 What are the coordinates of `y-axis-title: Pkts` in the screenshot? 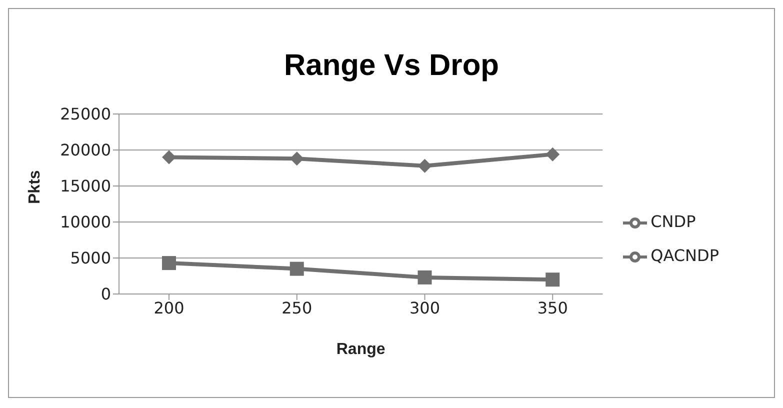 It's located at (35, 187).